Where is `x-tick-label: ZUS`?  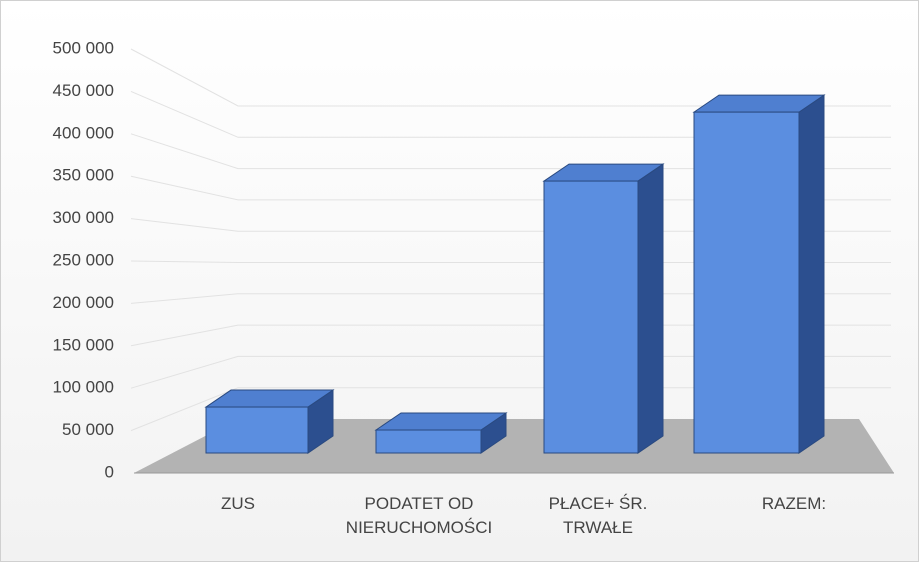 x-tick-label: ZUS is located at coordinates (238, 503).